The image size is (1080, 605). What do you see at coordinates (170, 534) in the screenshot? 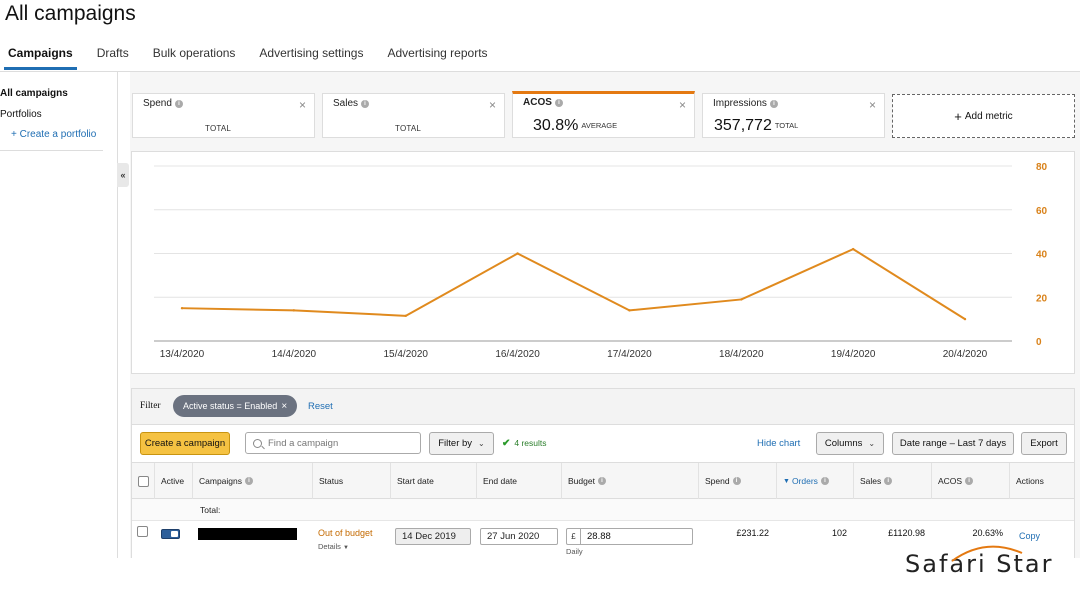
I see `active-toggle` at bounding box center [170, 534].